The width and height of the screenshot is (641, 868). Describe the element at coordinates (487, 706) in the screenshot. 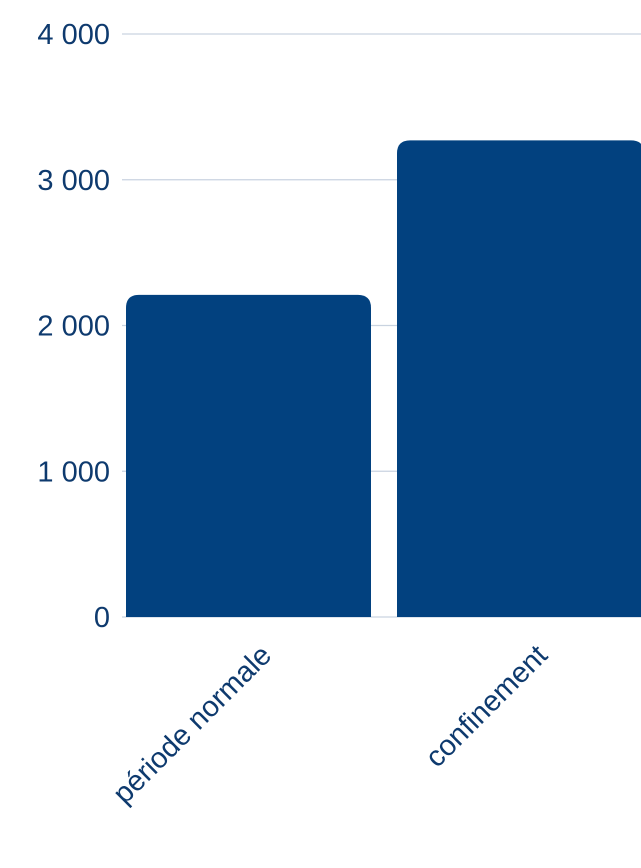

I see `x-category-label: confinement` at that location.